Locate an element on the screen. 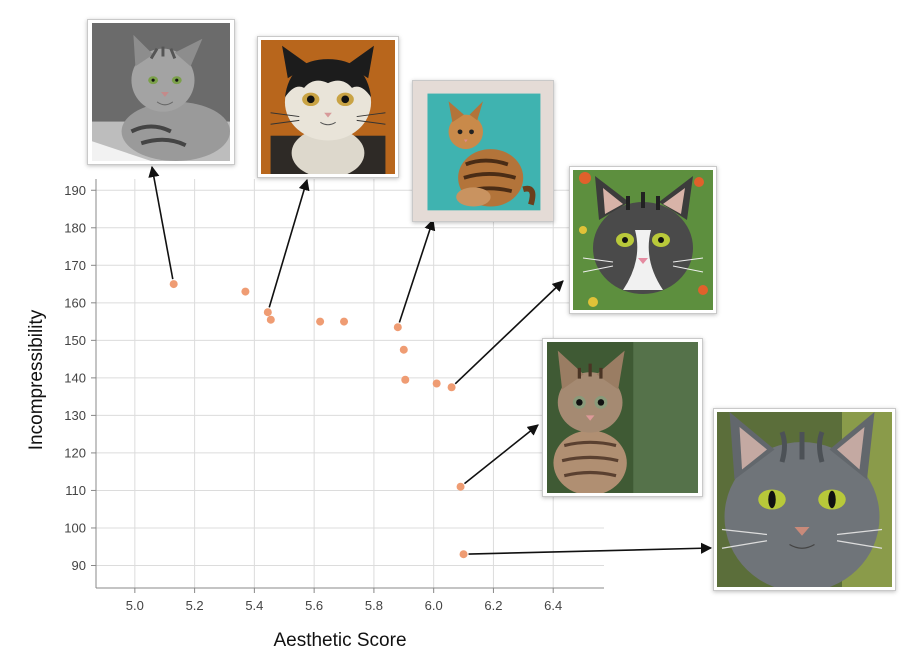  x-tick-label: 6.0 is located at coordinates (434, 605).